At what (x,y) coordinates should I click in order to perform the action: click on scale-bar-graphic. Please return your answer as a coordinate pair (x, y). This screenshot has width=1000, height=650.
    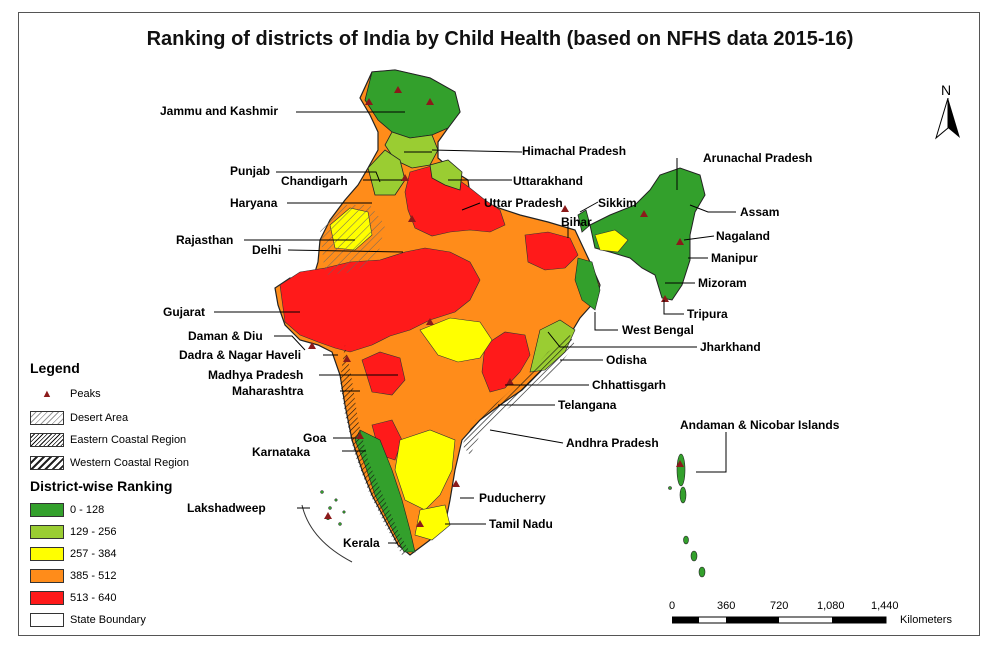
    Looking at the image, I should click on (779, 620).